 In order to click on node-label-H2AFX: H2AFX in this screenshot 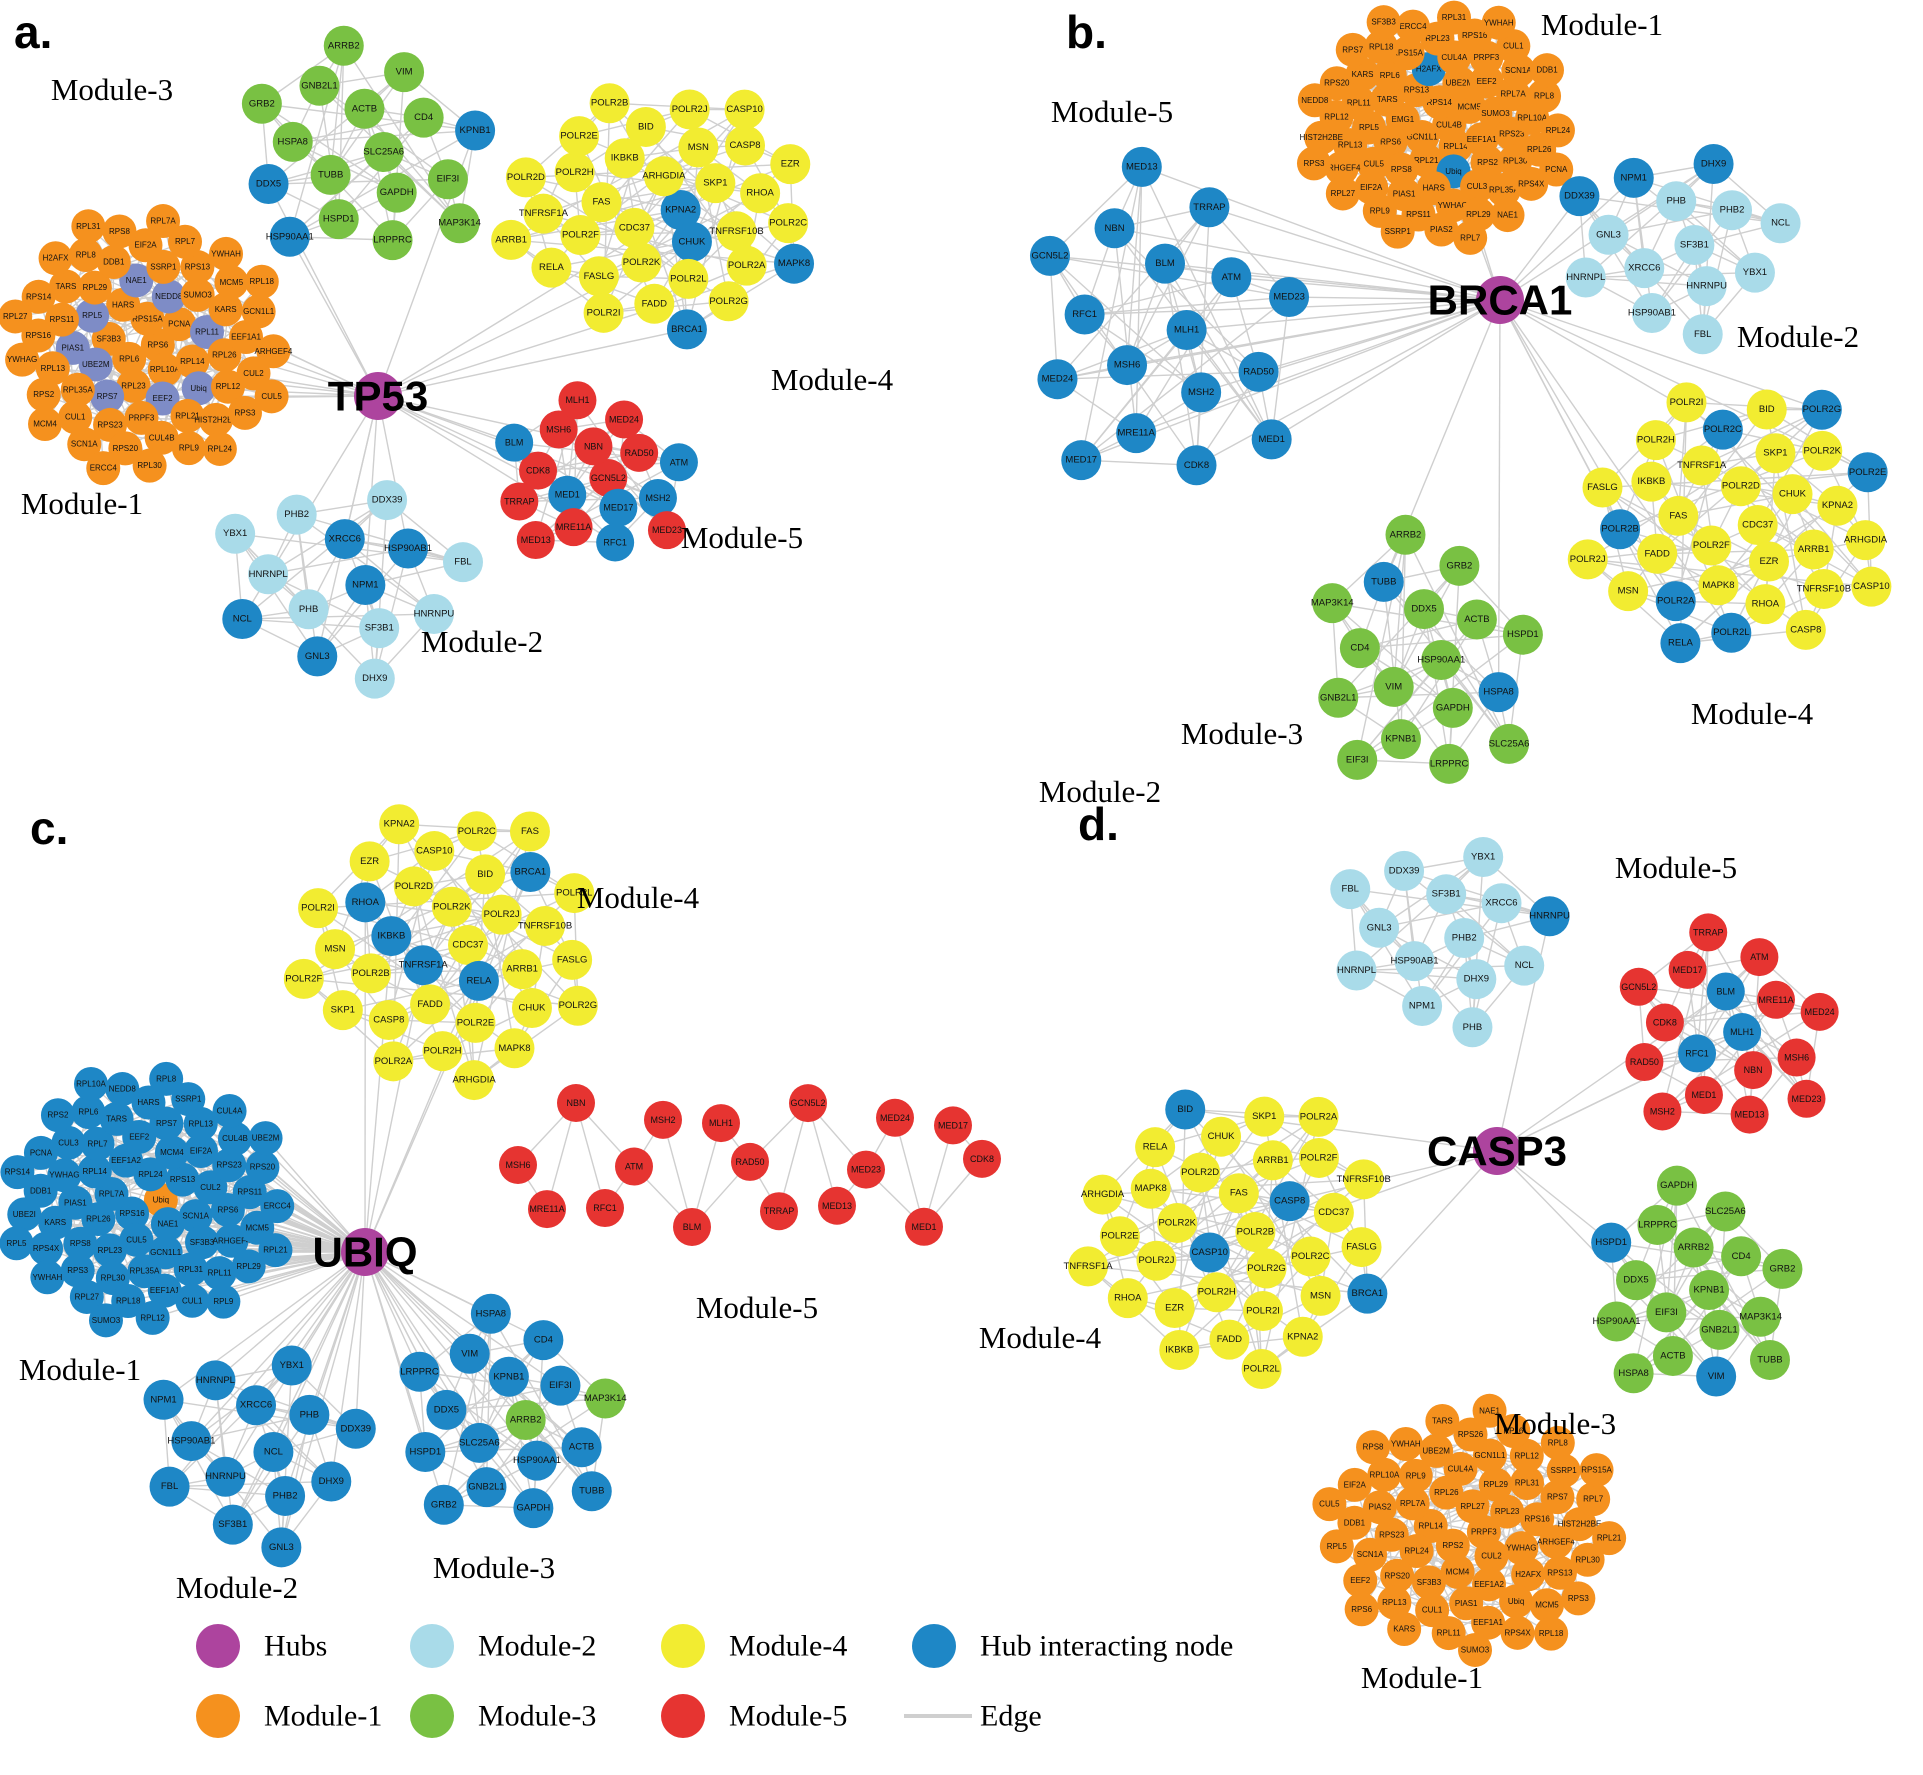, I will do `click(1528, 1574)`.